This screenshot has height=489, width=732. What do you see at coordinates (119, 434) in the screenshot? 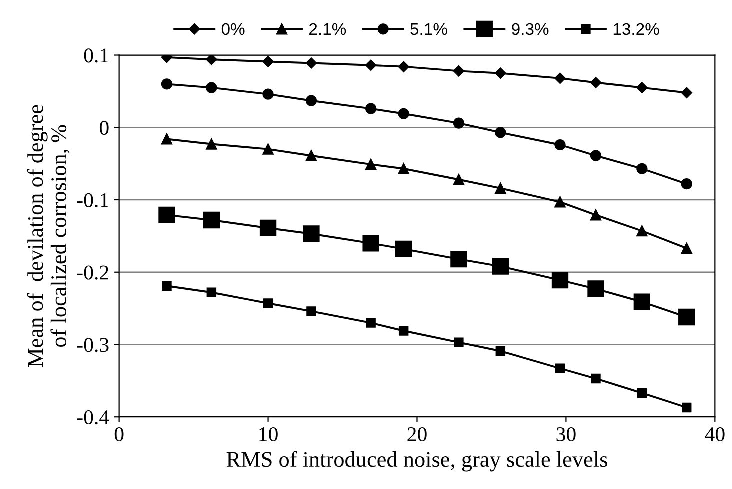
I see `x-tick-label: 0` at bounding box center [119, 434].